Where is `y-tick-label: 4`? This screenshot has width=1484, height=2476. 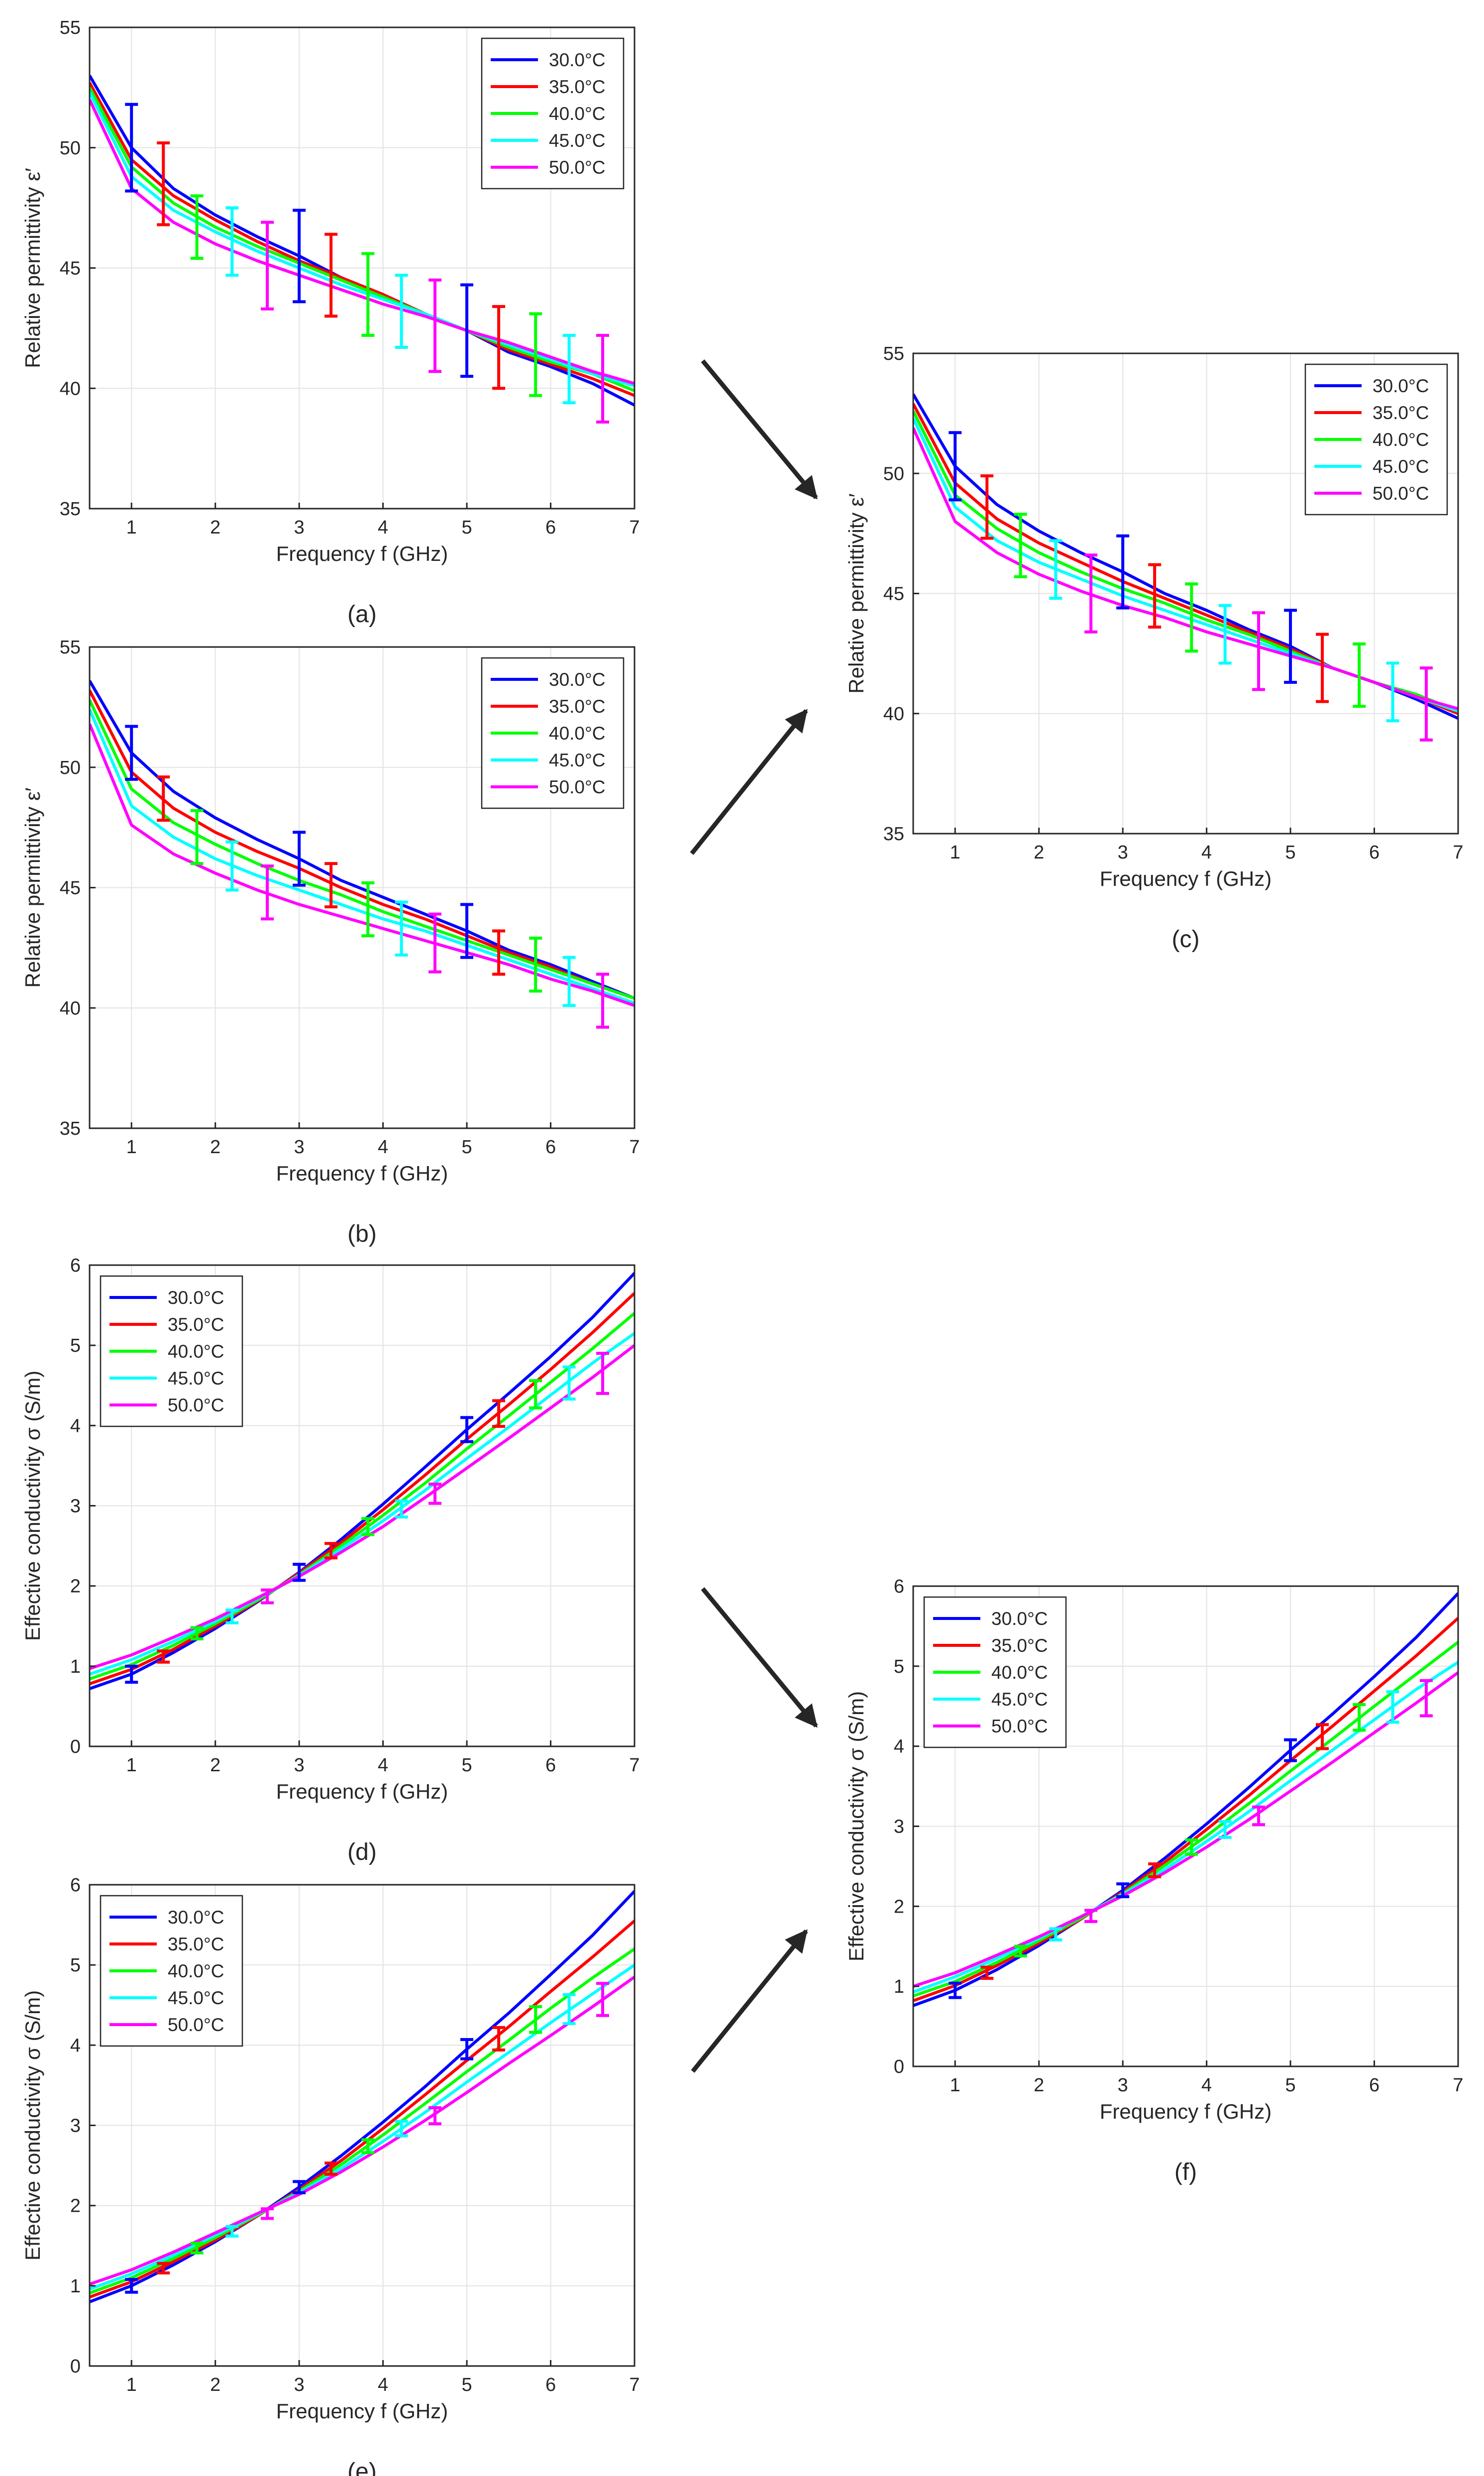
y-tick-label: 4 is located at coordinates (76, 1425).